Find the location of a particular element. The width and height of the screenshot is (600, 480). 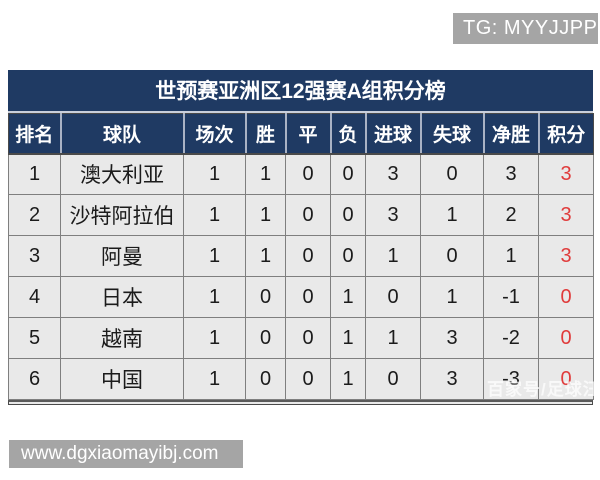

table-row: 1 澳大利亚 1 1 0 0 3 0 3 3 is located at coordinates (301, 174).